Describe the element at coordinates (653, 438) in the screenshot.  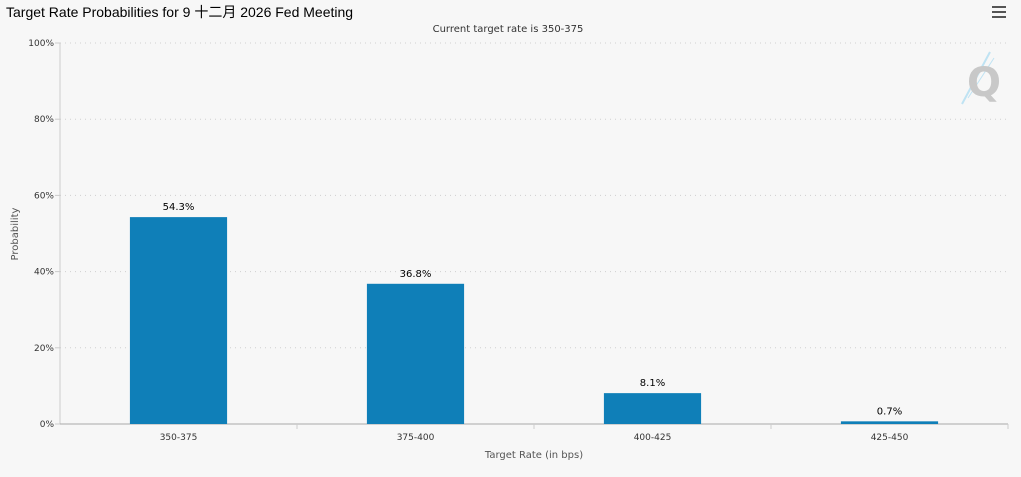
I see `x-tick-label: 400-425` at that location.